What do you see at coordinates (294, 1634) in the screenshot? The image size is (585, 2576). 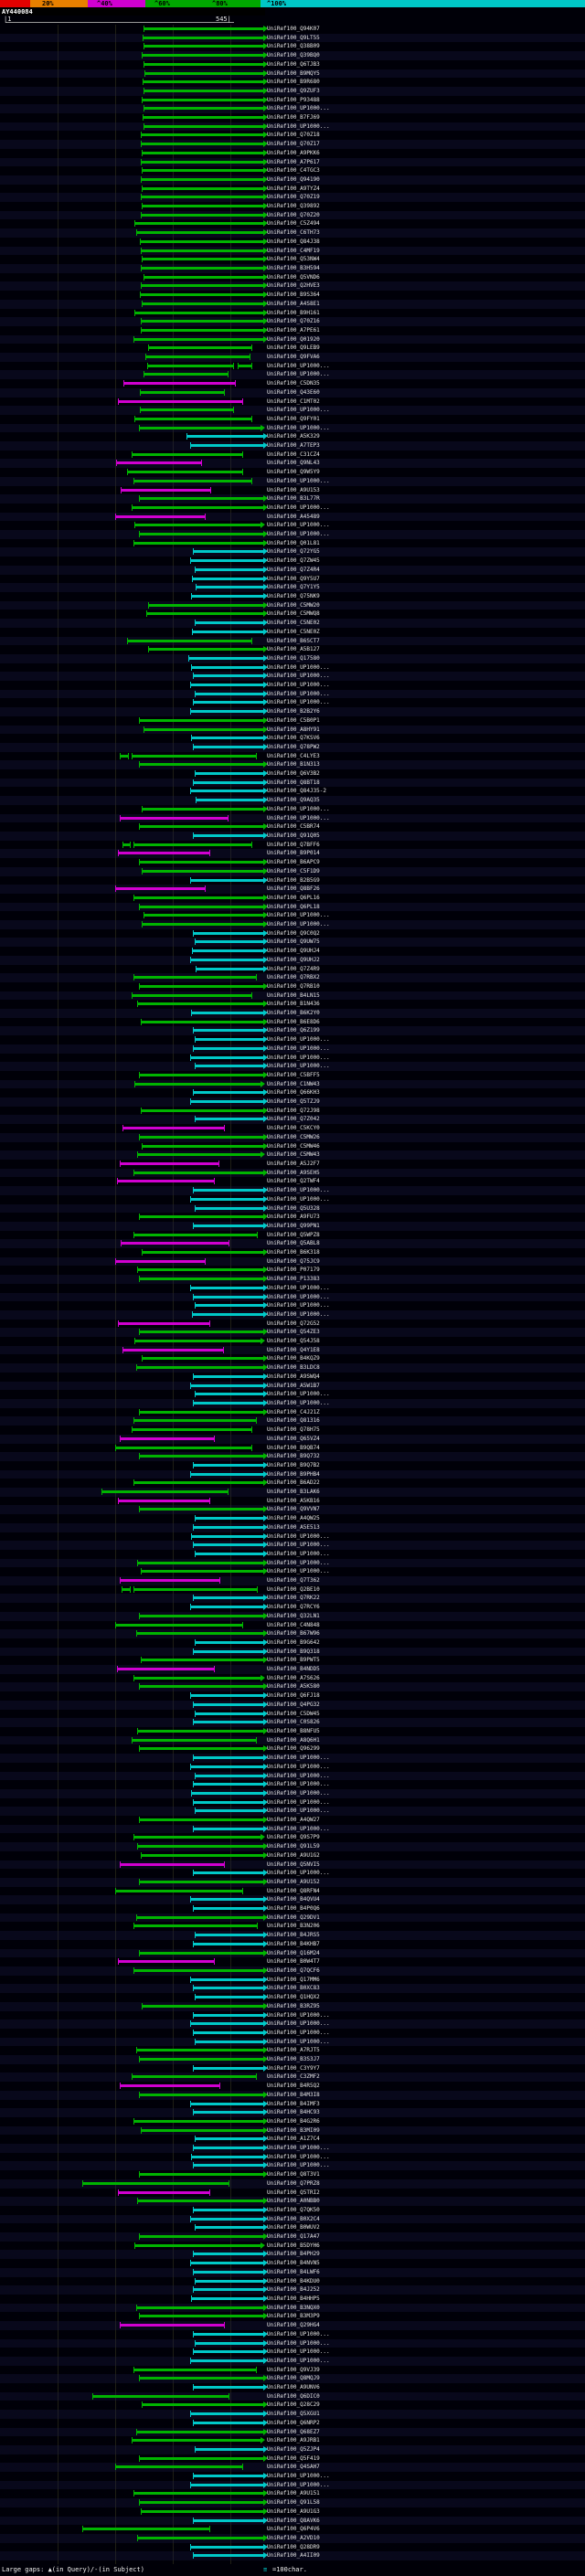 I see `hit-label: UniRef100_B67W96` at bounding box center [294, 1634].